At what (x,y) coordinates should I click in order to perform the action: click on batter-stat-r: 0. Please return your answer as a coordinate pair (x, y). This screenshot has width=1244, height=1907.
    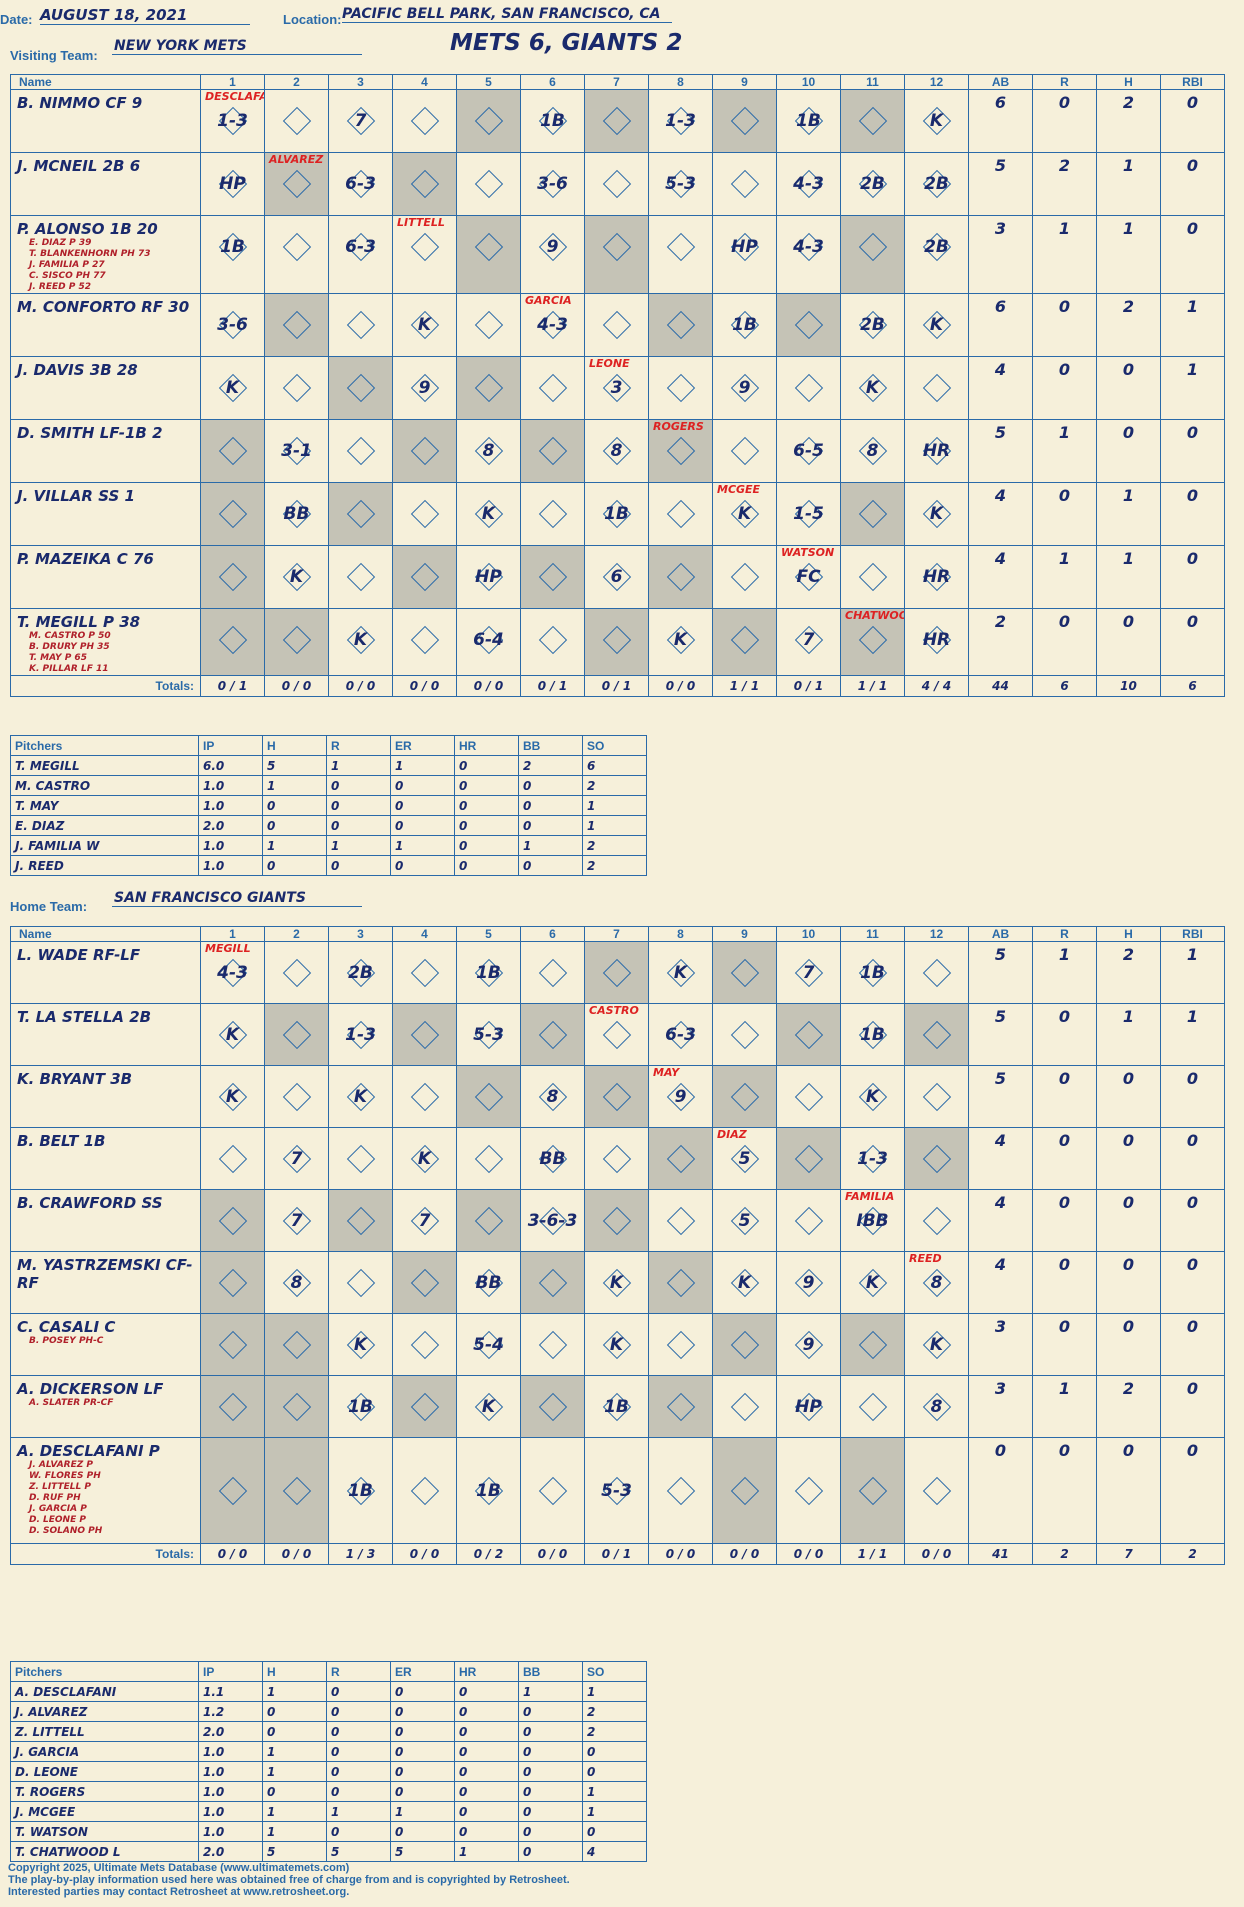
    Looking at the image, I should click on (1064, 325).